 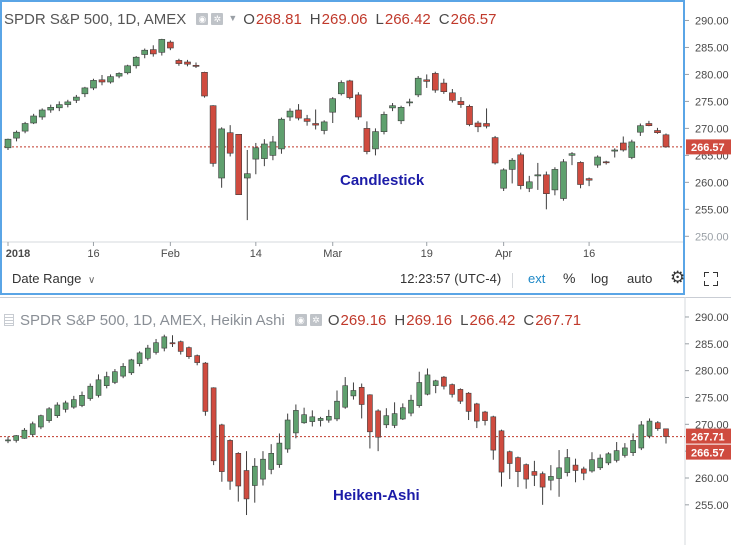 What do you see at coordinates (600, 278) in the screenshot?
I see `log-toggle: log` at bounding box center [600, 278].